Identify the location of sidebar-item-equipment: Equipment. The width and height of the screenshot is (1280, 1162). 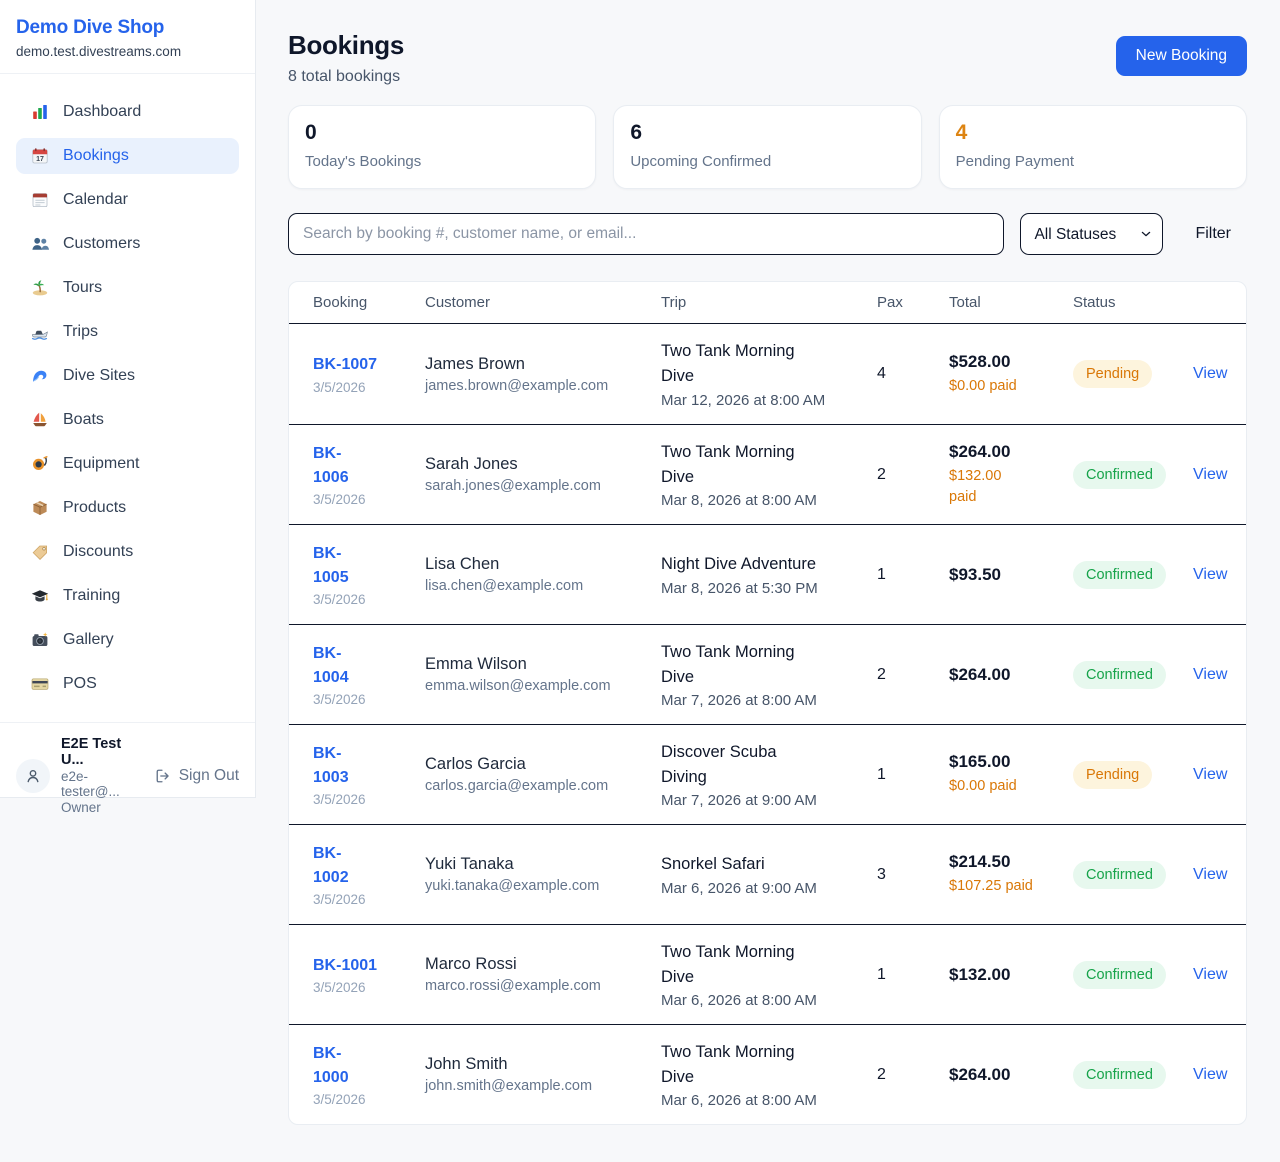
(127, 464).